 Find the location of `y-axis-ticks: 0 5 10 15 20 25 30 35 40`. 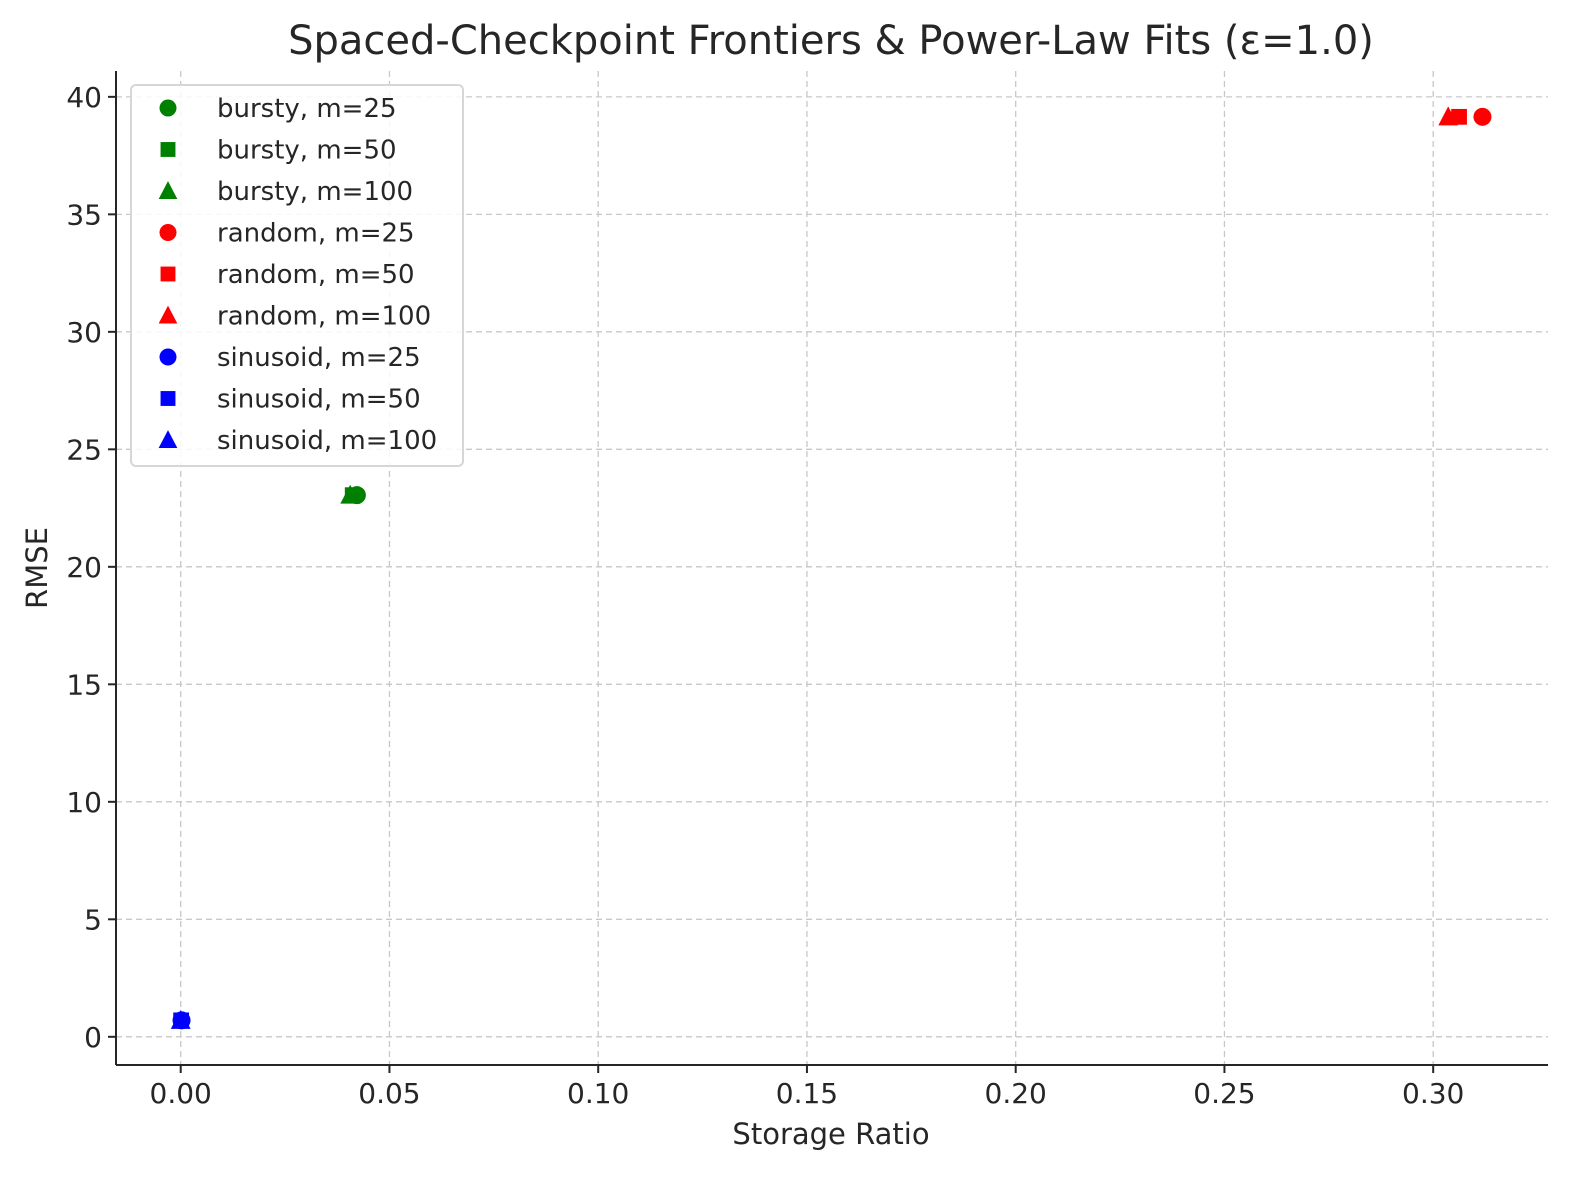

y-axis-ticks: 0 5 10 15 20 25 30 35 40 is located at coordinates (91, 567).